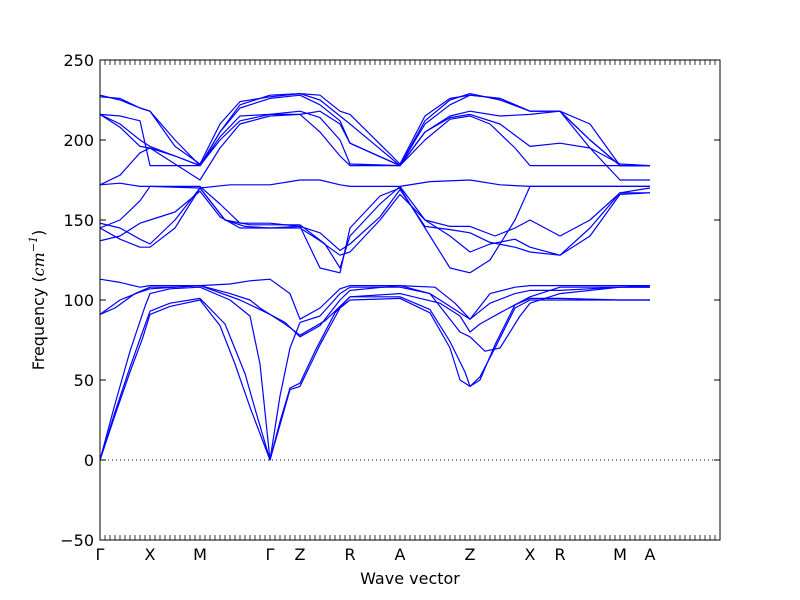 Image resolution: width=800 pixels, height=600 pixels. Describe the element at coordinates (38, 264) in the screenshot. I see `y-axis-title-unit: cm` at that location.